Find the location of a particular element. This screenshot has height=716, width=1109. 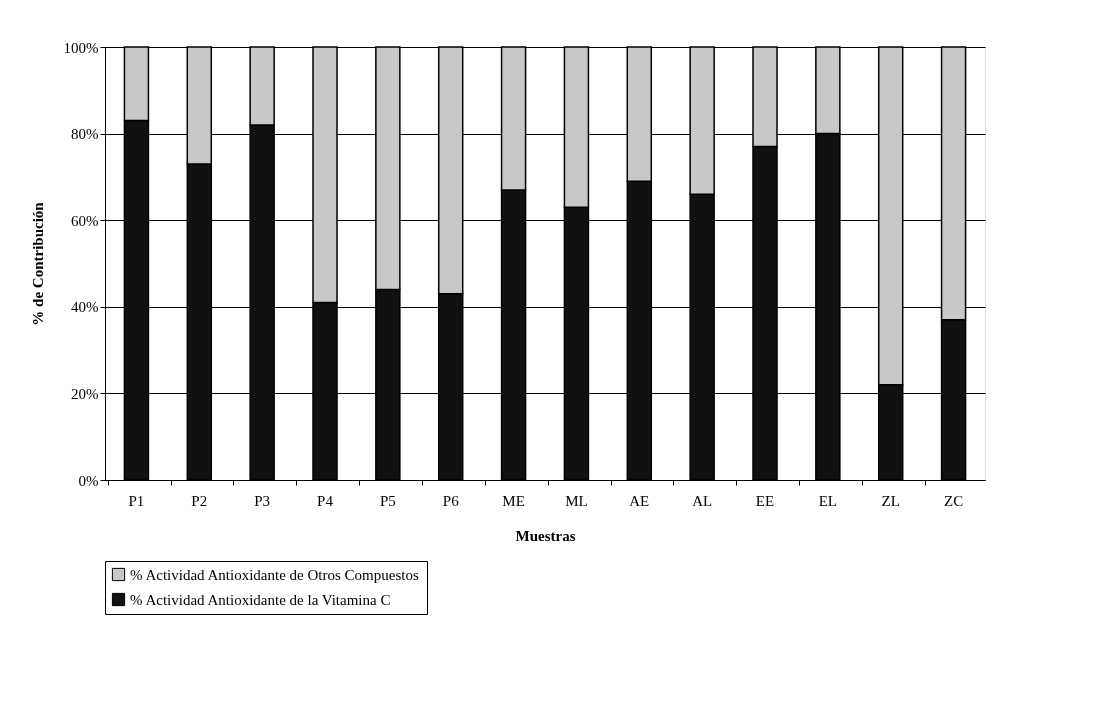

x-tick-label: ZC is located at coordinates (953, 500).